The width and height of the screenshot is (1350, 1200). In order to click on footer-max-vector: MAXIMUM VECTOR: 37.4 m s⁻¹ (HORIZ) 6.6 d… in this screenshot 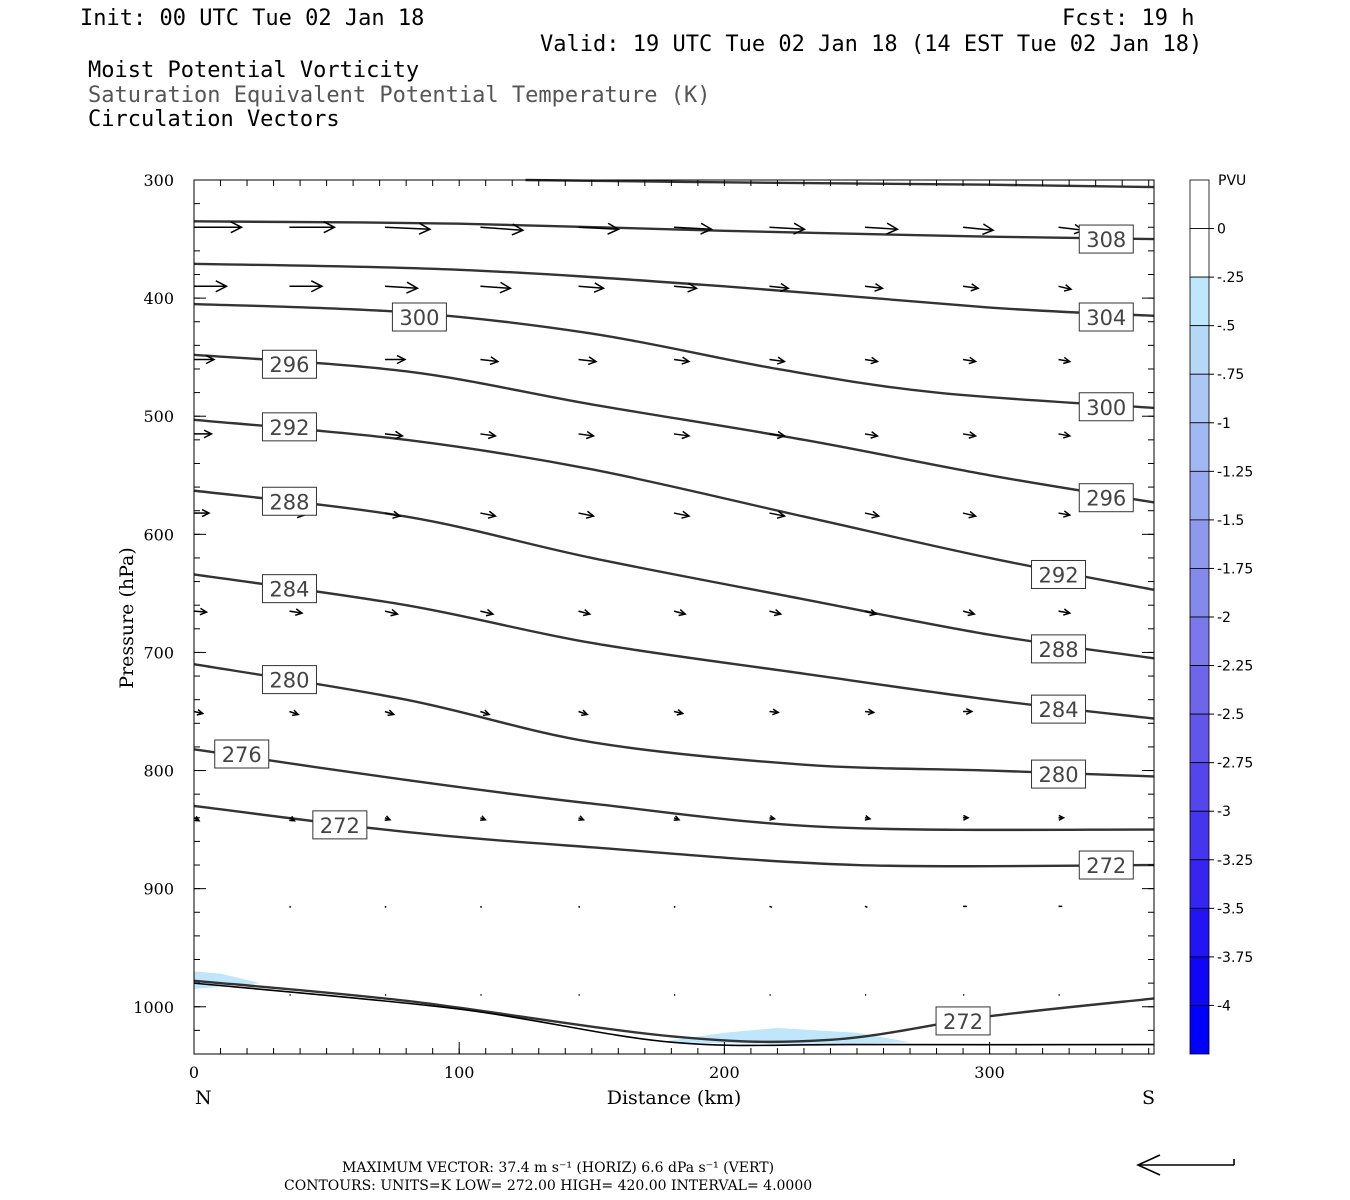, I will do `click(558, 1168)`.